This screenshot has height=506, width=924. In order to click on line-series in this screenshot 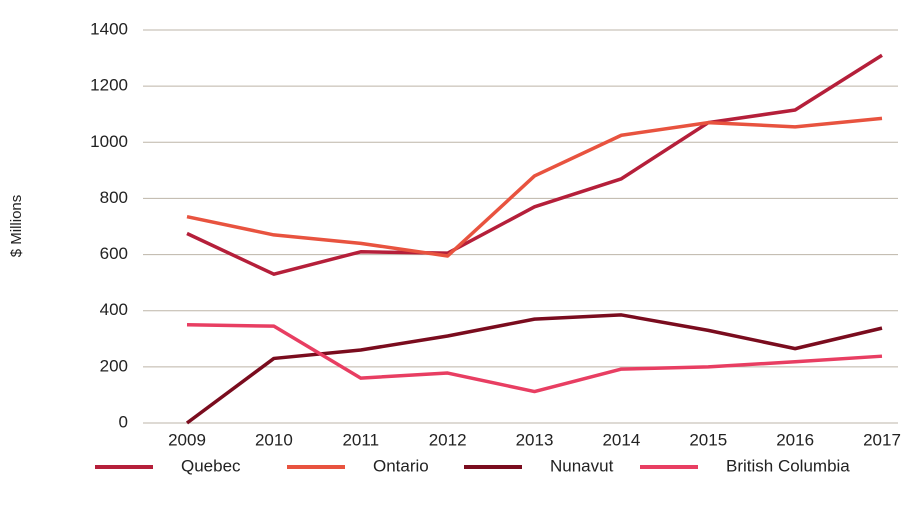, I will do `click(534, 358)`.